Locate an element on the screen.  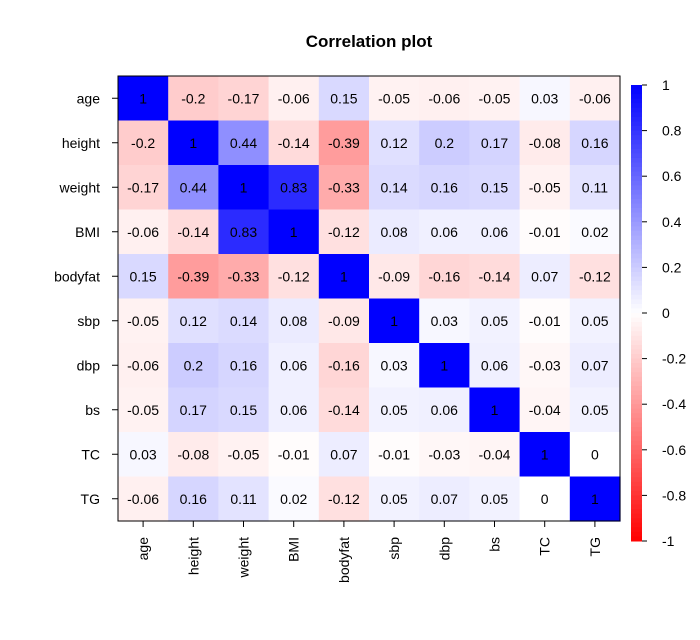
cell-value-label: -0.04 is located at coordinates (545, 410).